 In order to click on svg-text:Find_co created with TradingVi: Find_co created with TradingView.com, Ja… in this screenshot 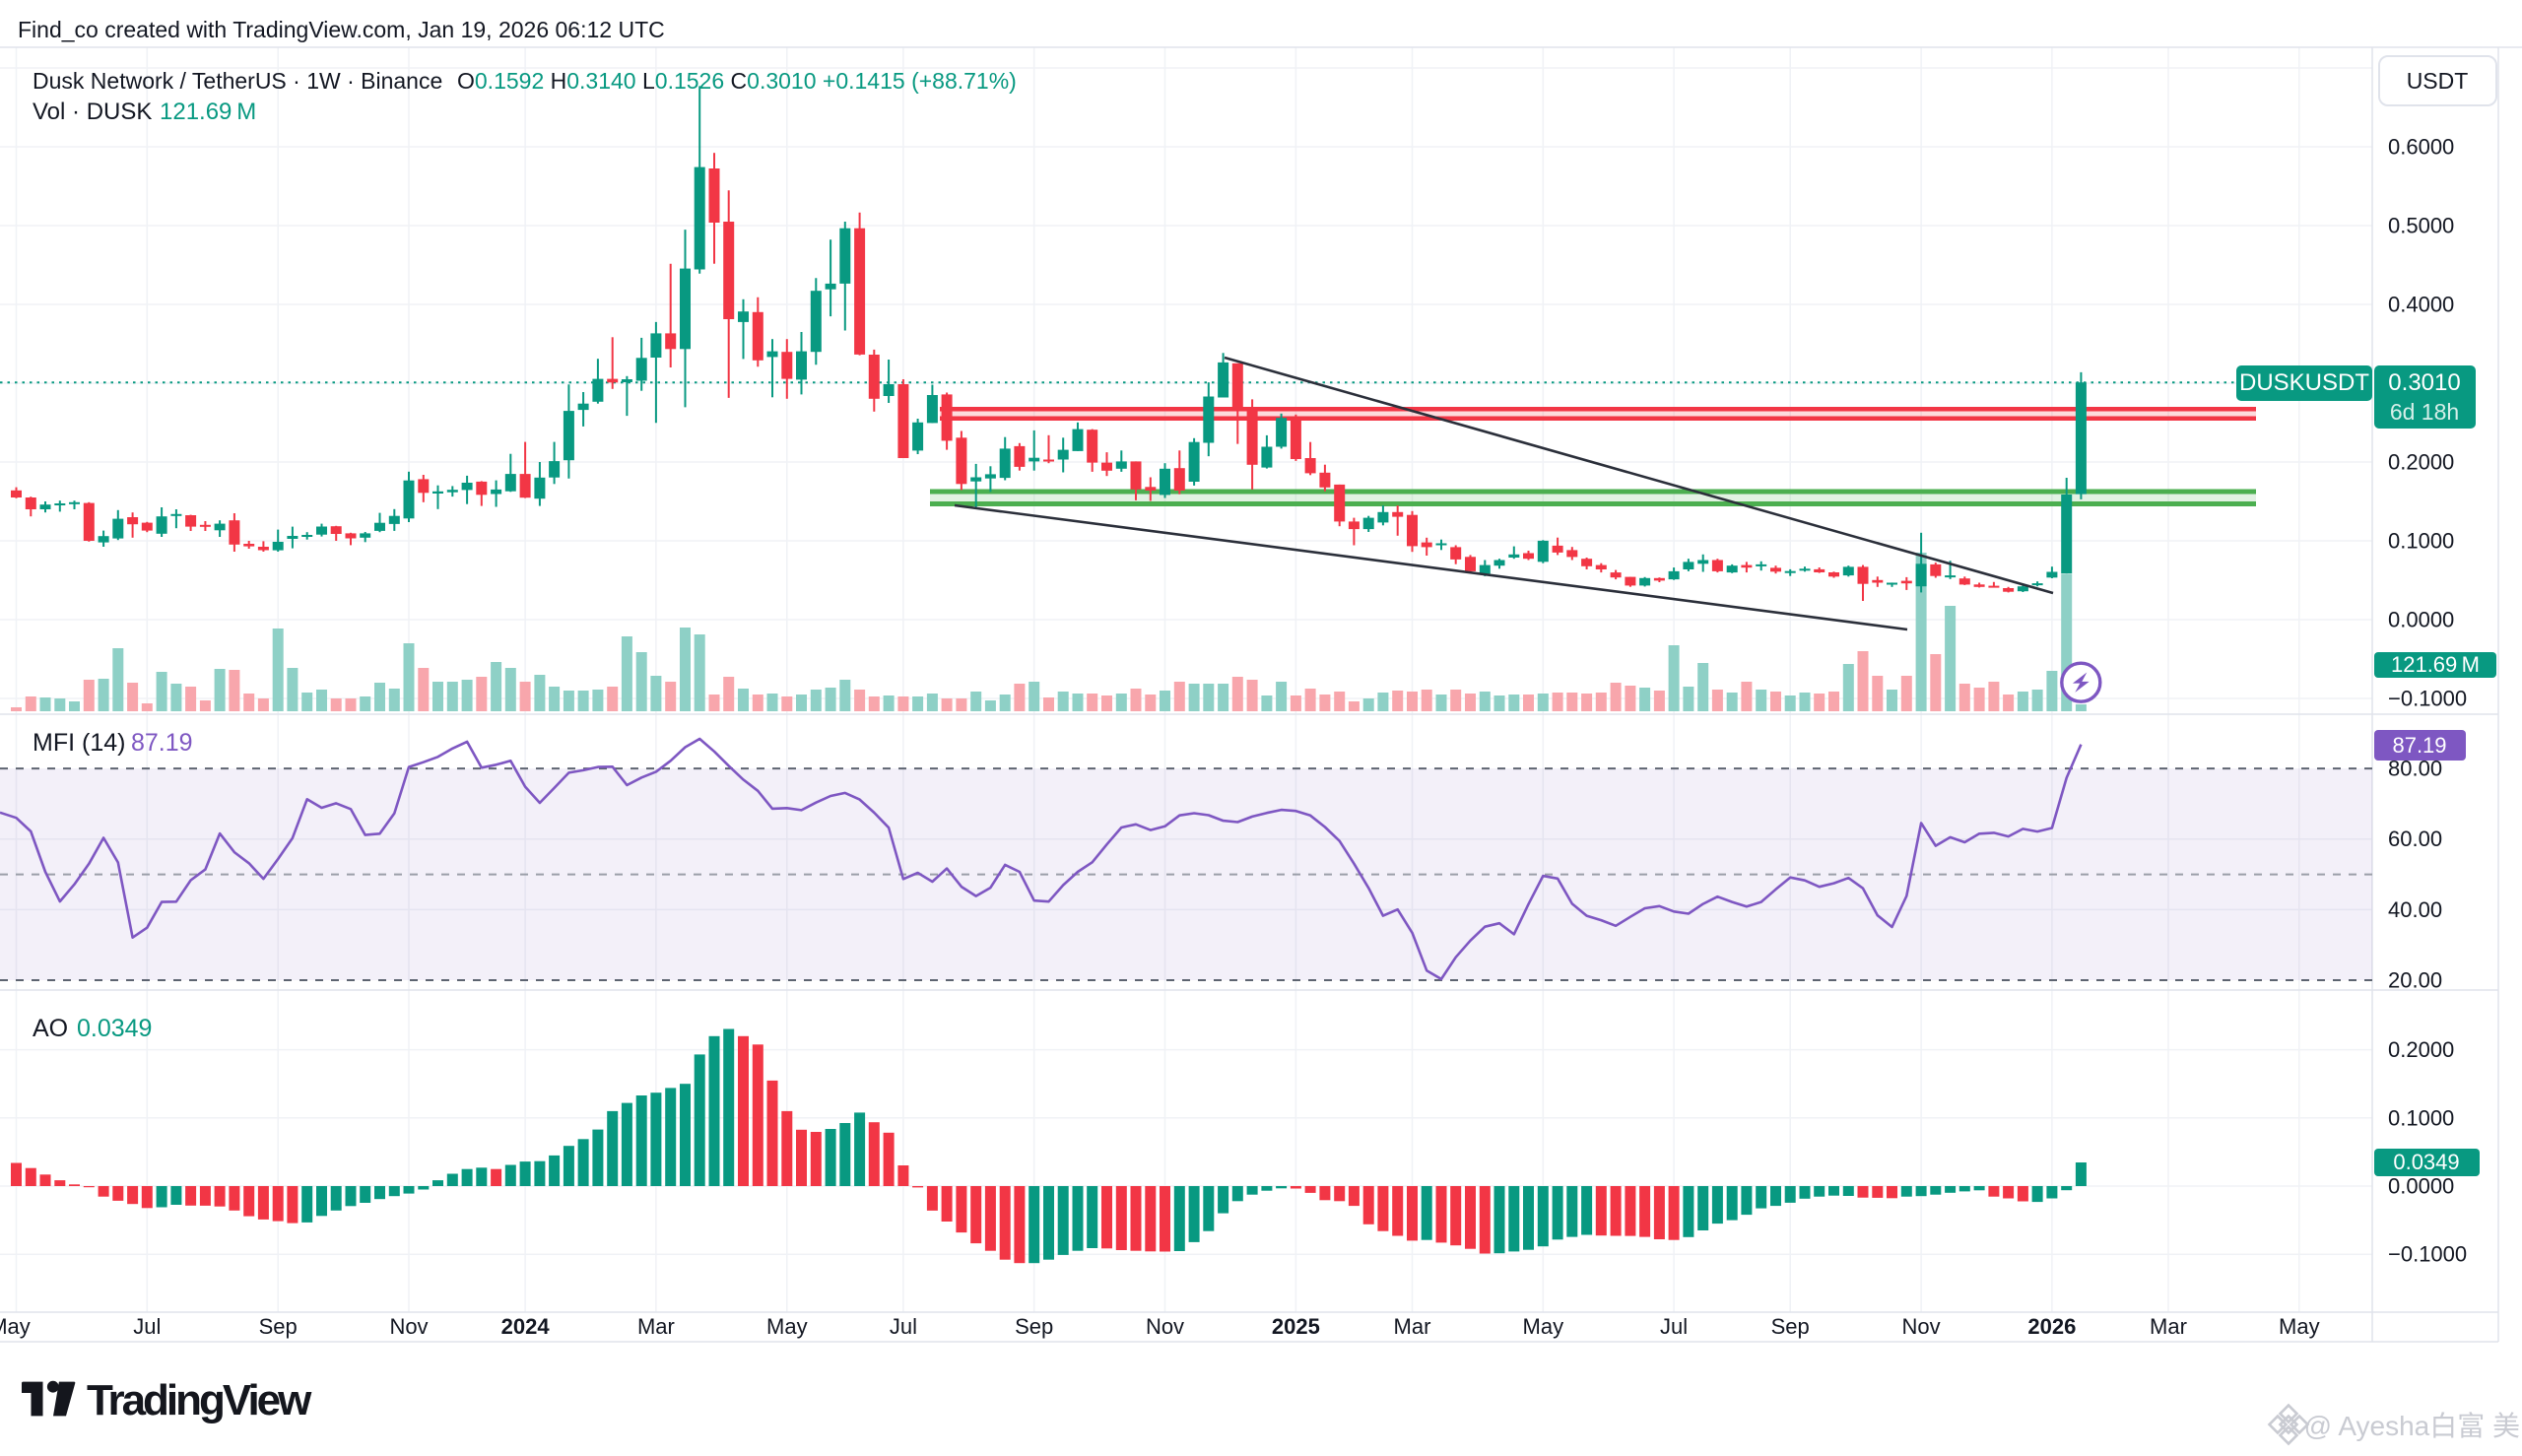, I will do `click(341, 29)`.